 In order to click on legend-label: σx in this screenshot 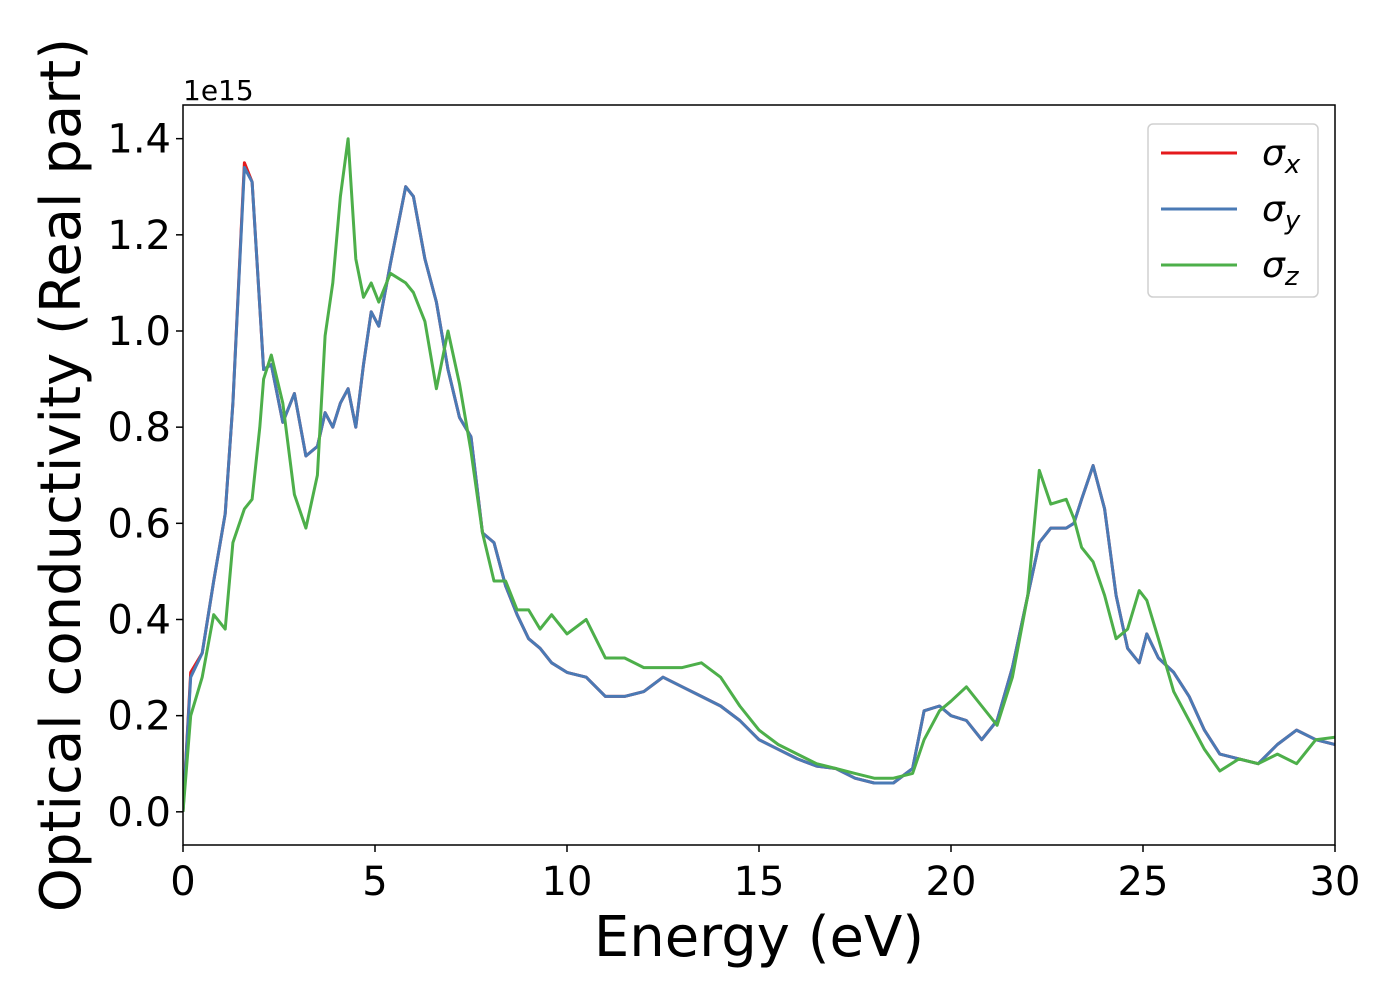, I will do `click(1281, 156)`.